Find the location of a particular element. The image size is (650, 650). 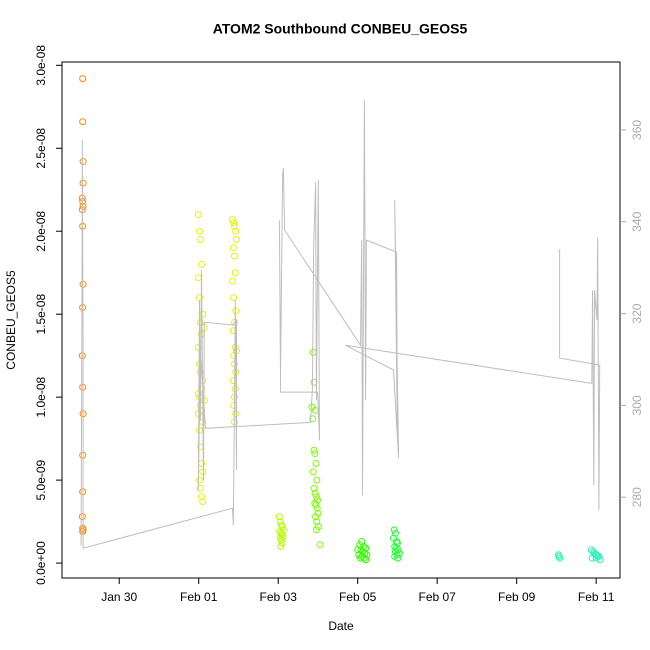

y-tick-label: 2.0e-08 is located at coordinates (41, 231).